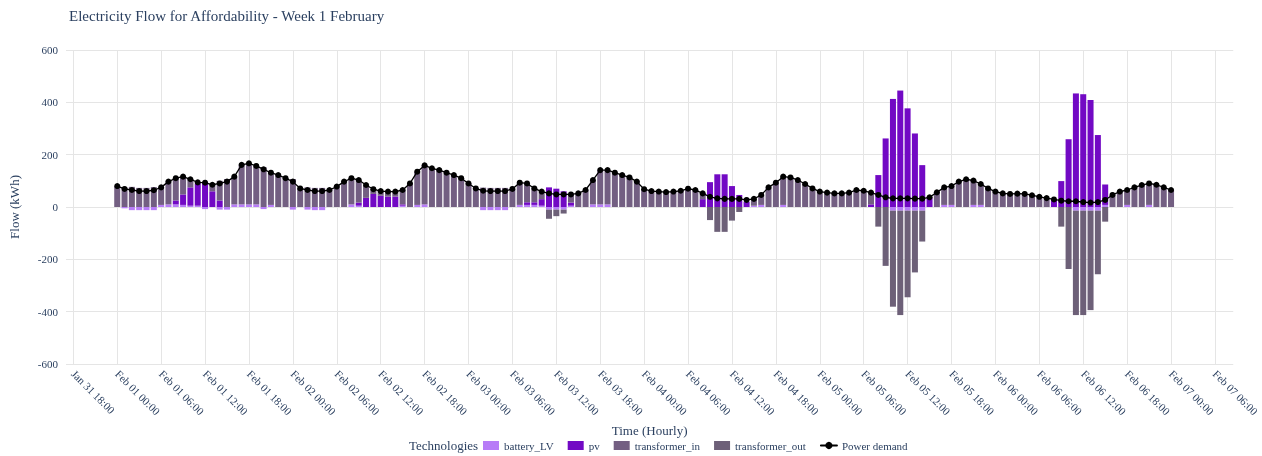 This screenshot has height=456, width=1262. I want to click on y-axis-title: Flow (kWh), so click(14, 207).